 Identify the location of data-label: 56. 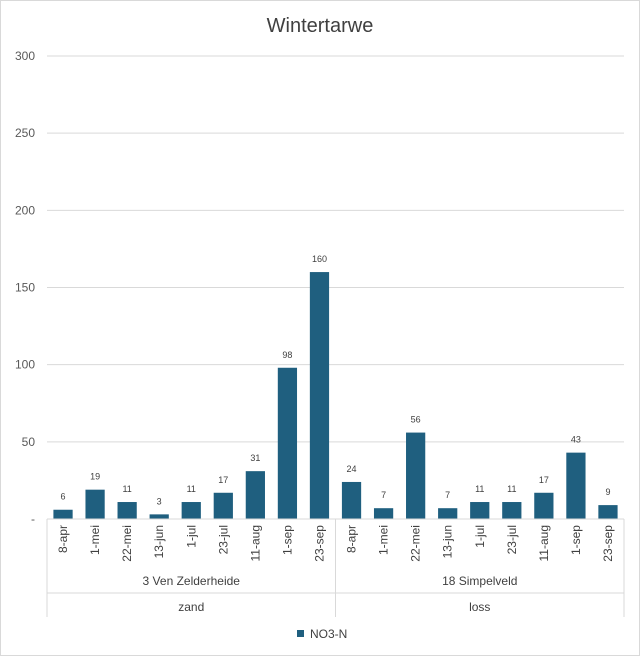
(416, 420).